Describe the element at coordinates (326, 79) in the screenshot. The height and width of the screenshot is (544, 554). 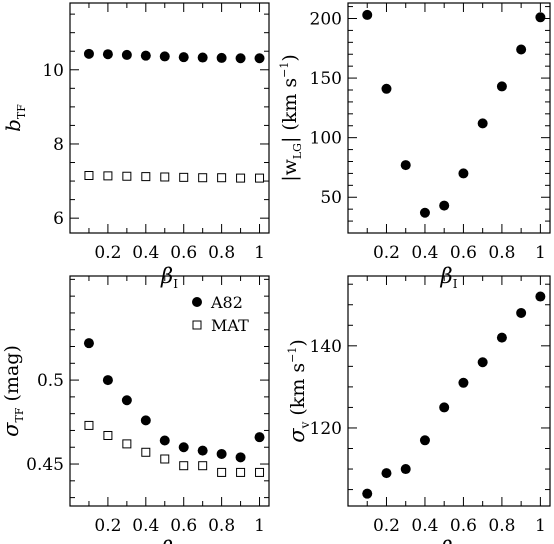
I see `y-tick-label: 150` at that location.